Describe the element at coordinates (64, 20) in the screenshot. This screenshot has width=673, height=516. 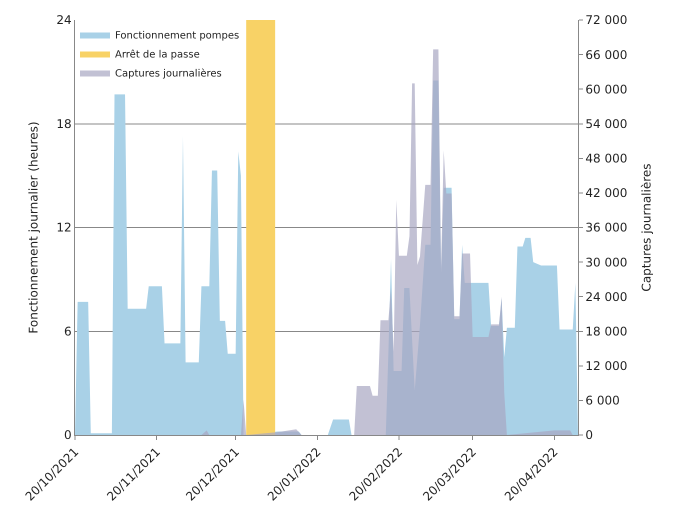
I see `y-tick-label: 24` at that location.